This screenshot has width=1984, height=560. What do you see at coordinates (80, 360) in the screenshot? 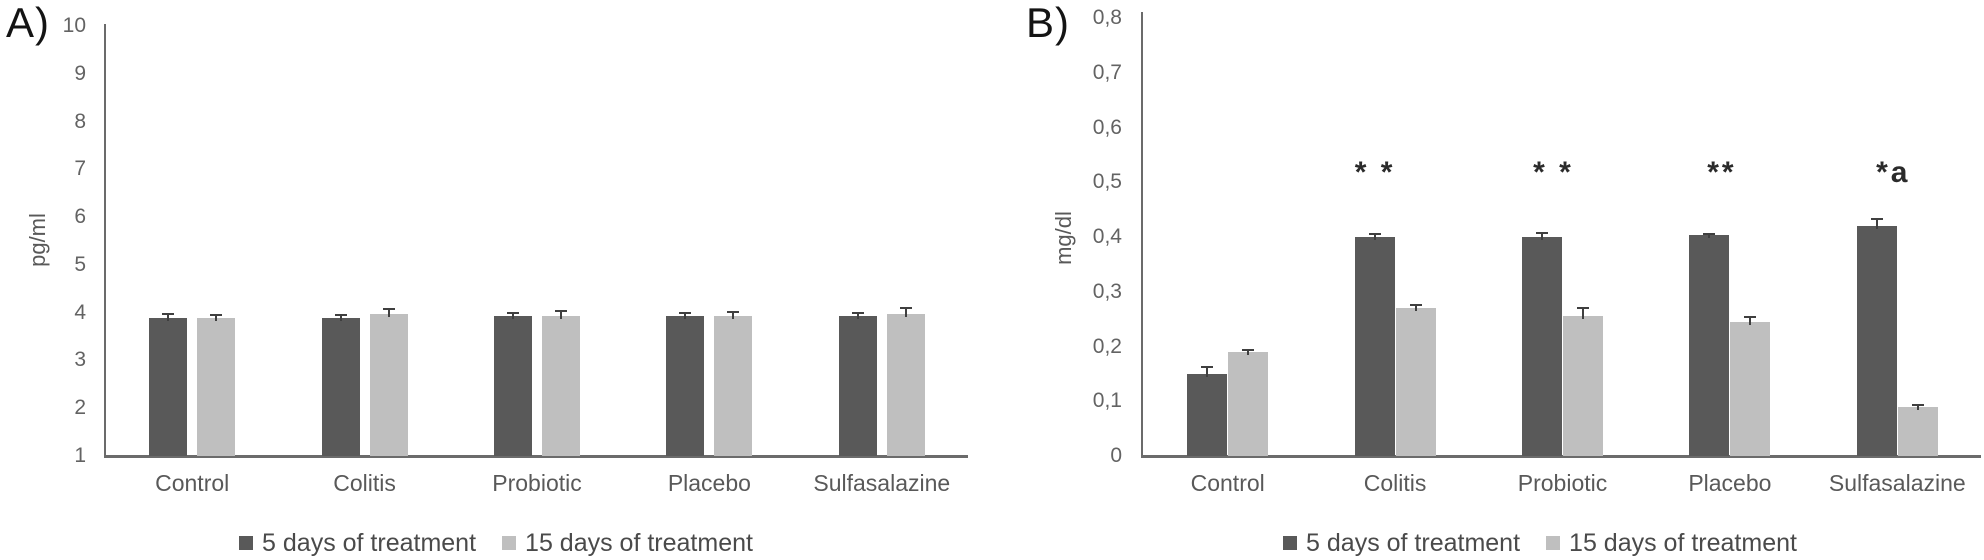
I see `y-tick-label: 3` at bounding box center [80, 360].